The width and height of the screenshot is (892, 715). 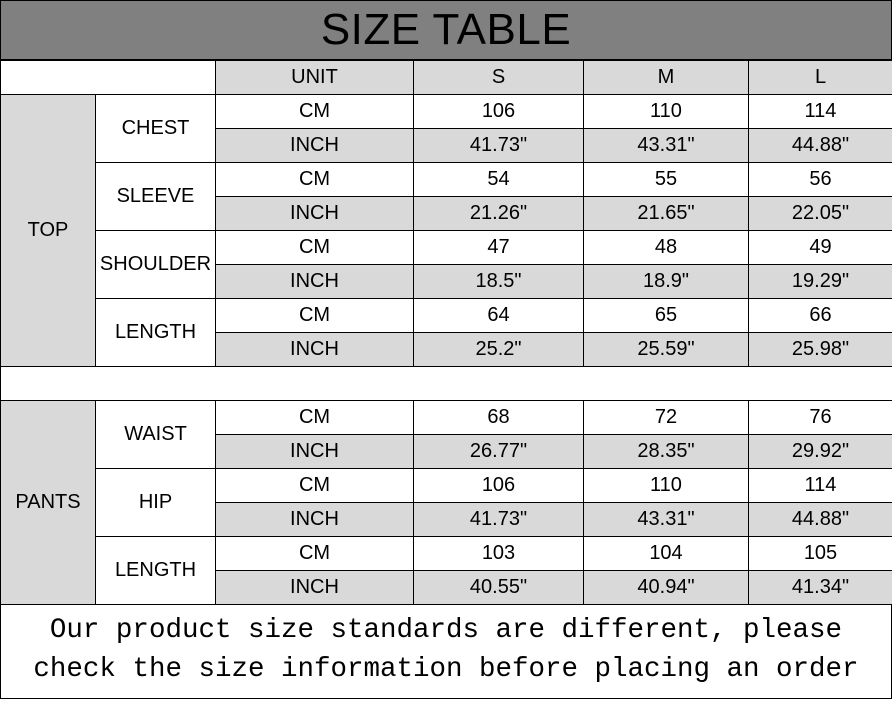 I want to click on value-cell-m: 104, so click(x=666, y=553).